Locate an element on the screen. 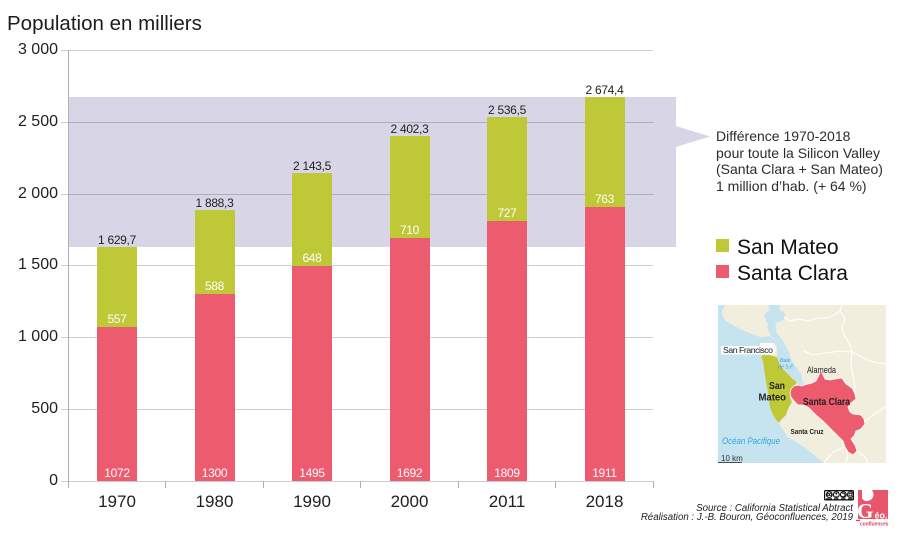 The width and height of the screenshot is (900, 540). svg-text: 10 km is located at coordinates (732, 458).